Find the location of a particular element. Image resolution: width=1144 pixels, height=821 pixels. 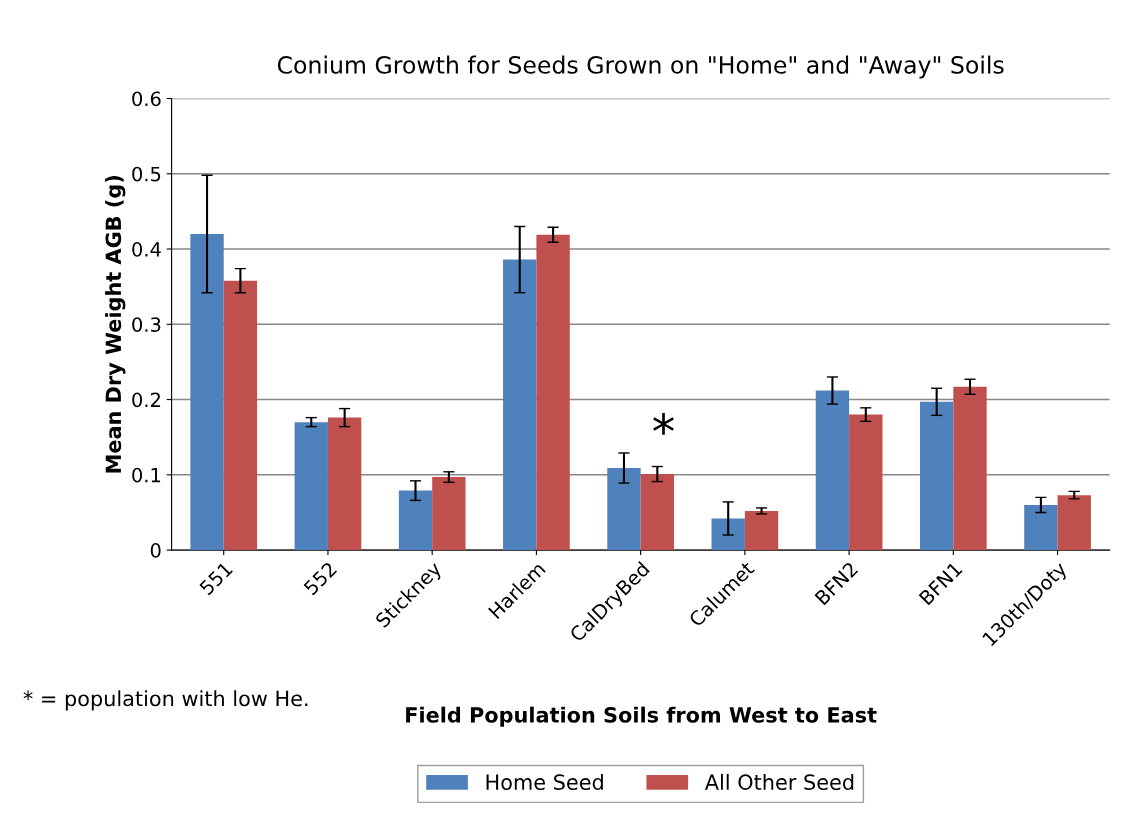

annotation: * is located at coordinates (663, 424).